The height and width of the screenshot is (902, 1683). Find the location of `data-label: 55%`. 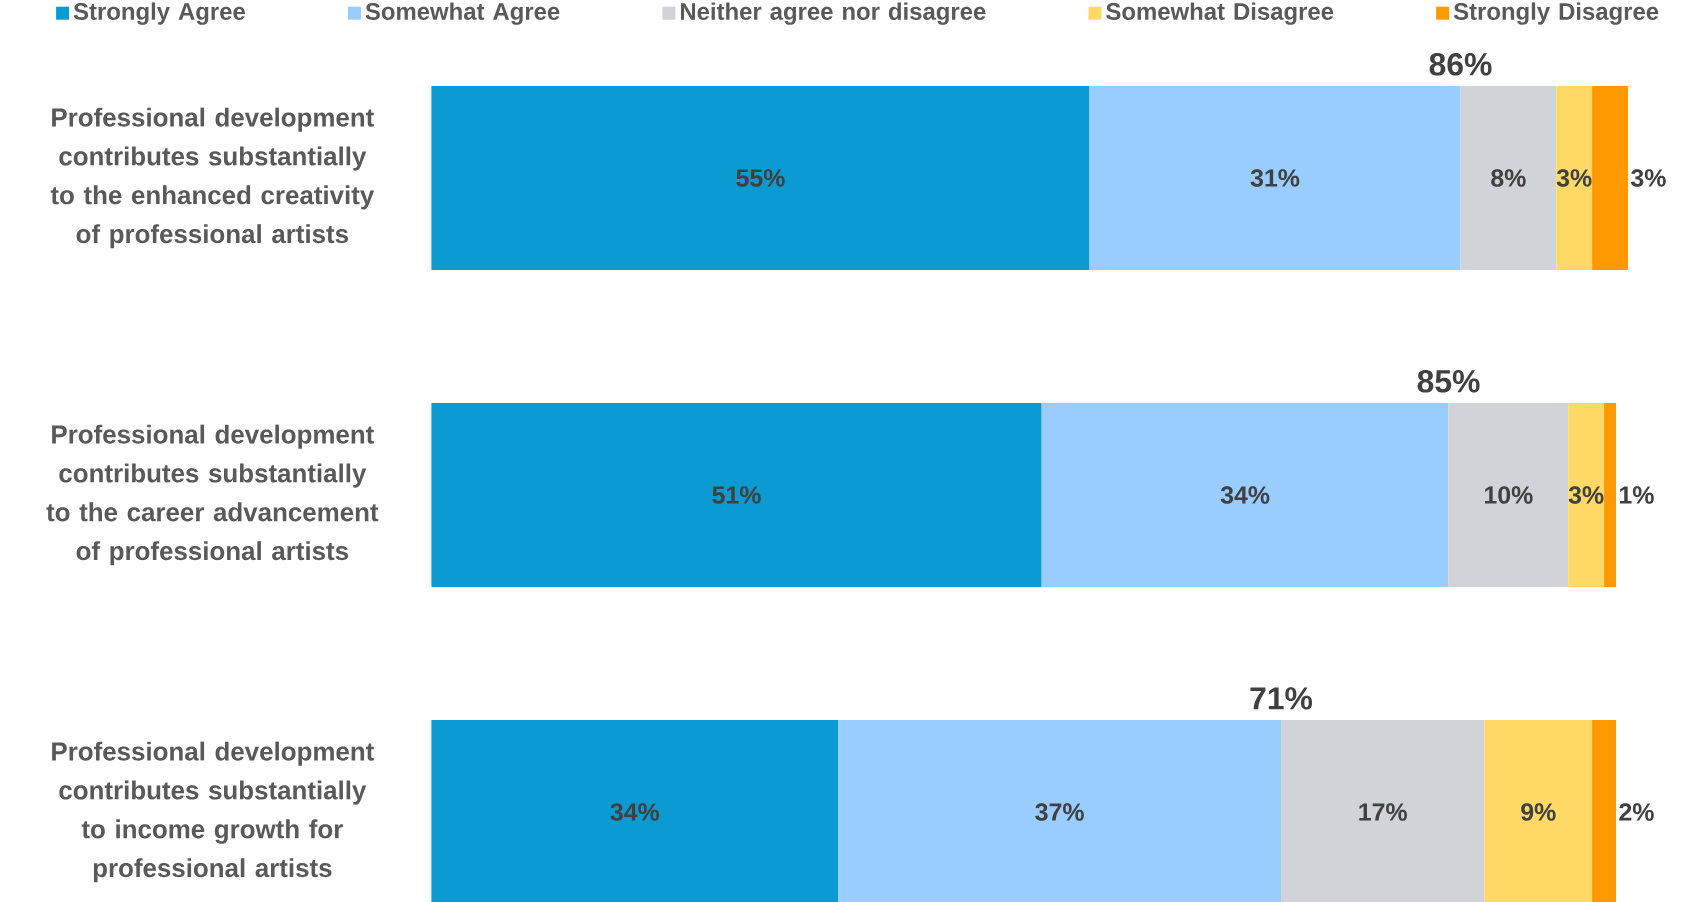

data-label: 55% is located at coordinates (760, 178).